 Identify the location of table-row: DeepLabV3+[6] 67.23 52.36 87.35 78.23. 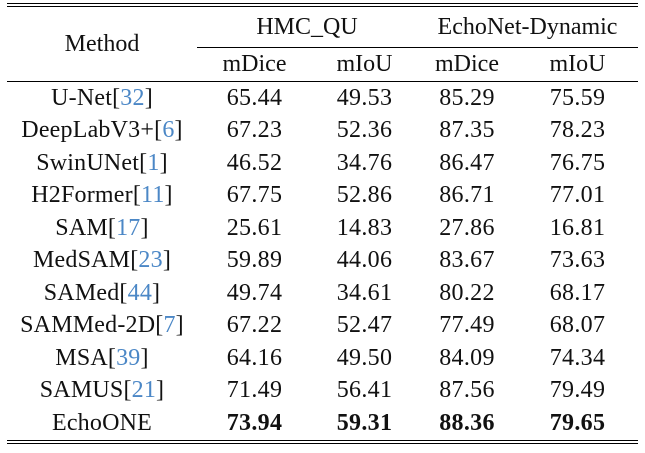
(322, 131).